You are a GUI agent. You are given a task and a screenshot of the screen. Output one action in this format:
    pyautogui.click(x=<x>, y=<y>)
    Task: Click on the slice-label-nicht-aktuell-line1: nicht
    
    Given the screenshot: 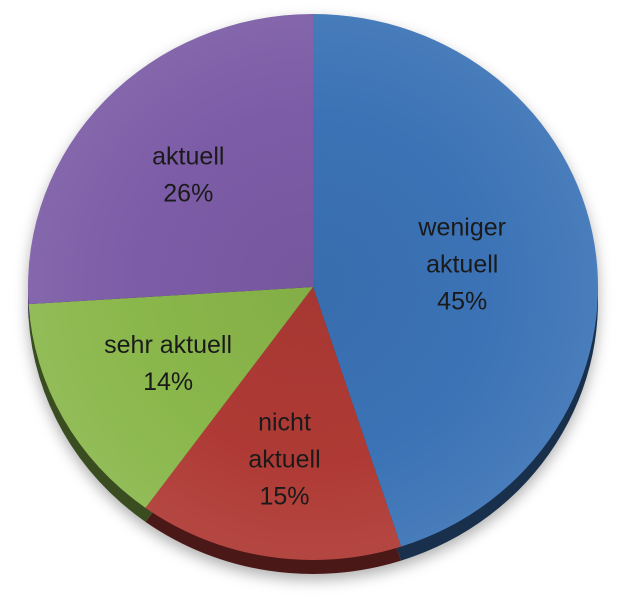 What is the action you would take?
    pyautogui.click(x=284, y=423)
    